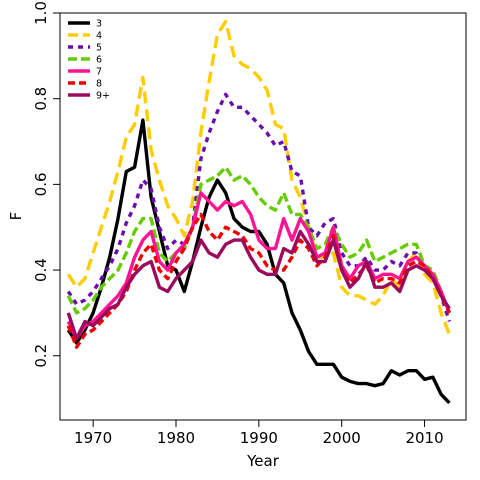  Describe the element at coordinates (93, 438) in the screenshot. I see `x-tick-label: 1970` at that location.